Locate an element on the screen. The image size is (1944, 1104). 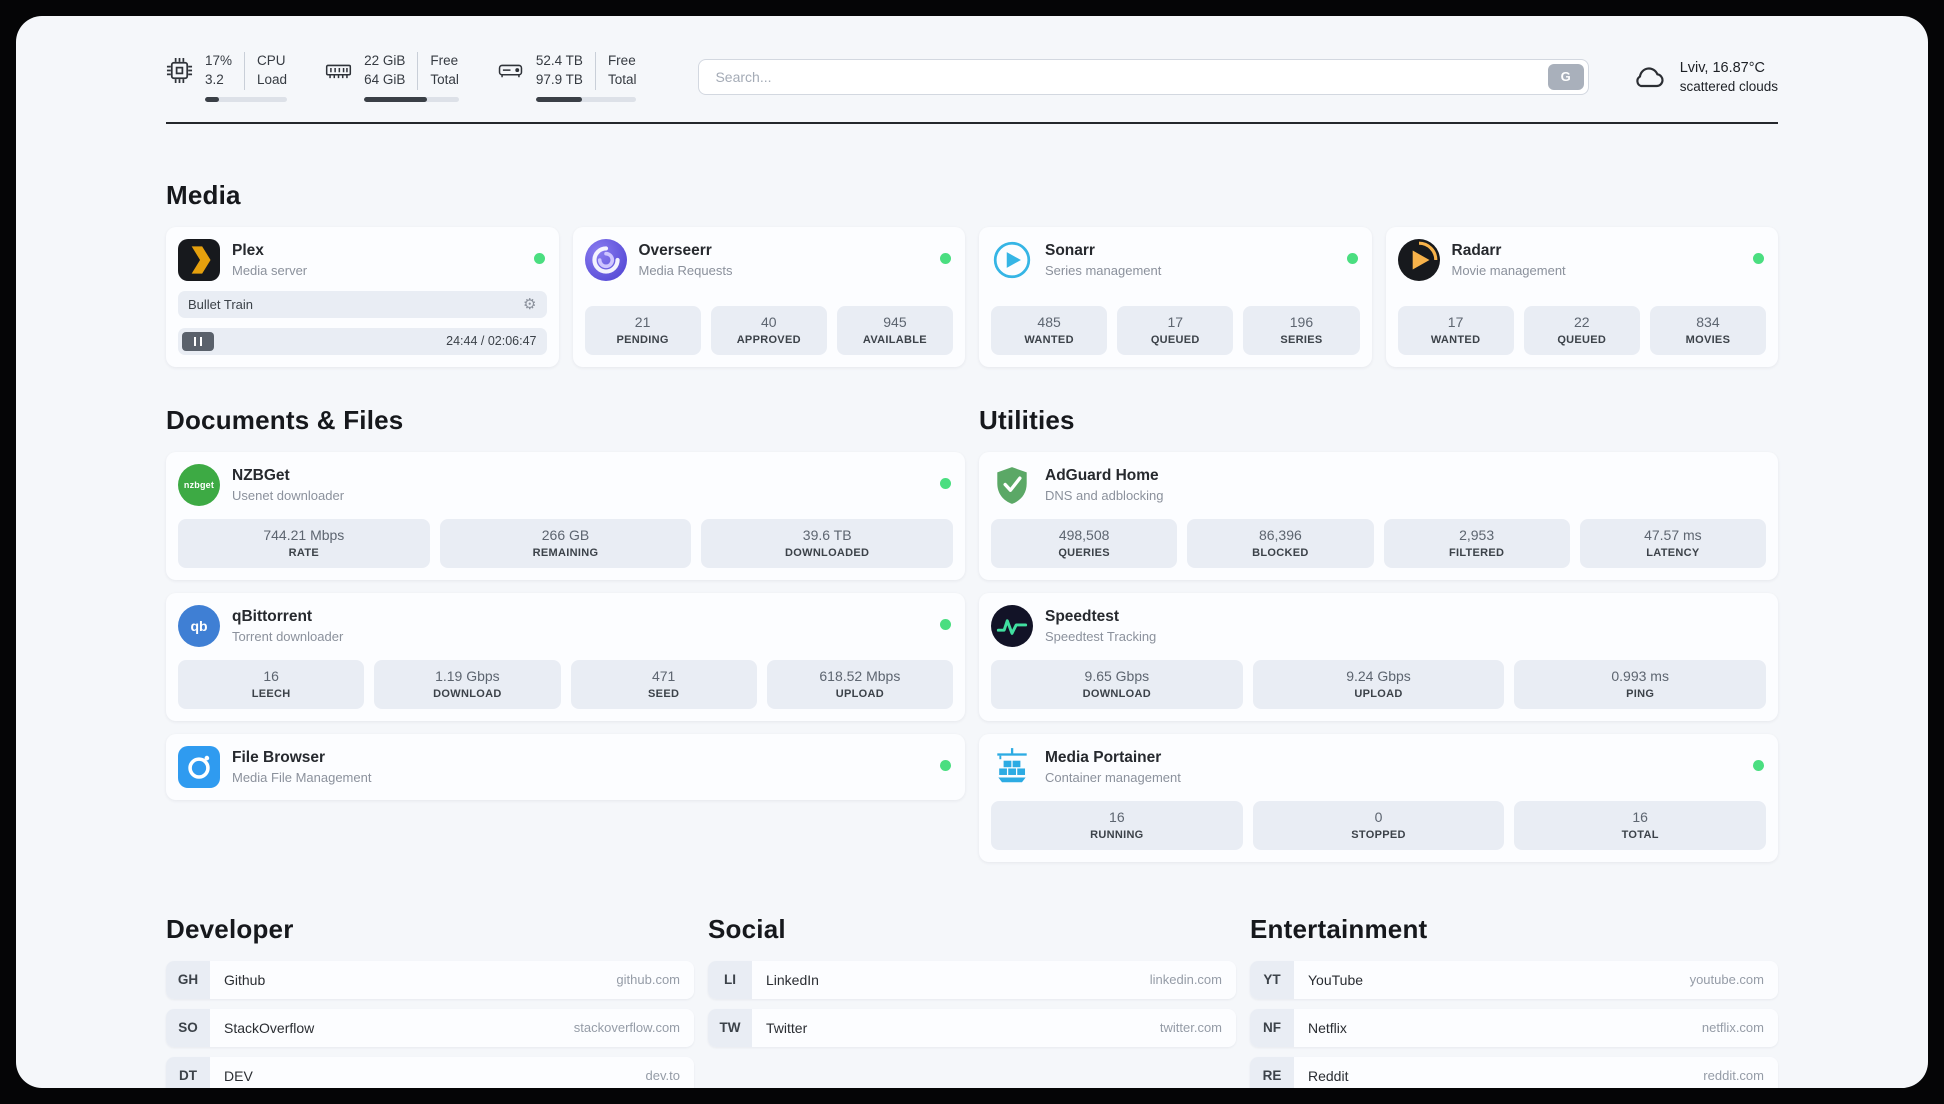
radarr-icon is located at coordinates (1418, 259).